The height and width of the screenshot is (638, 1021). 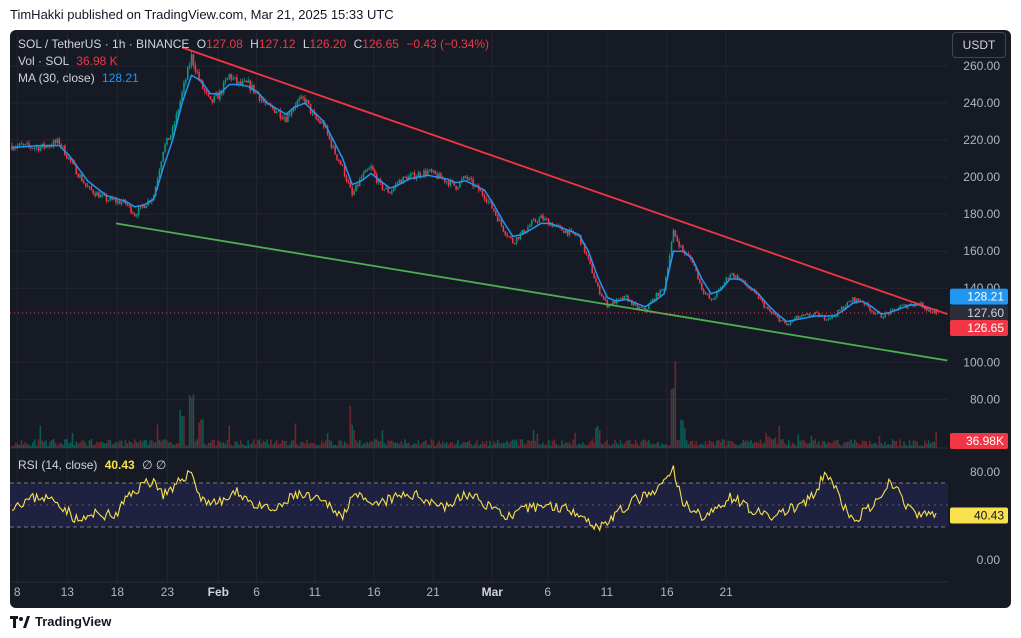 I want to click on legend-ma-label: MA (30, close), so click(x=56, y=78).